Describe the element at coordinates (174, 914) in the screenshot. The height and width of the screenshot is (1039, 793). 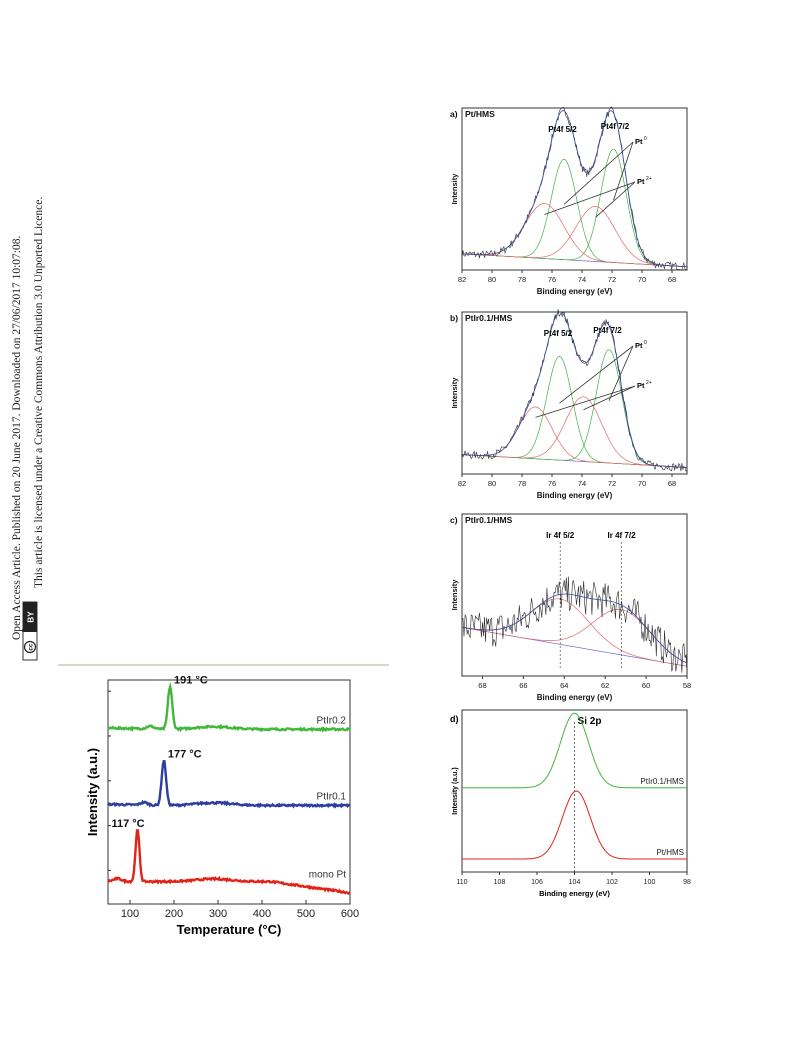
I see `x-tick-label: 200` at that location.